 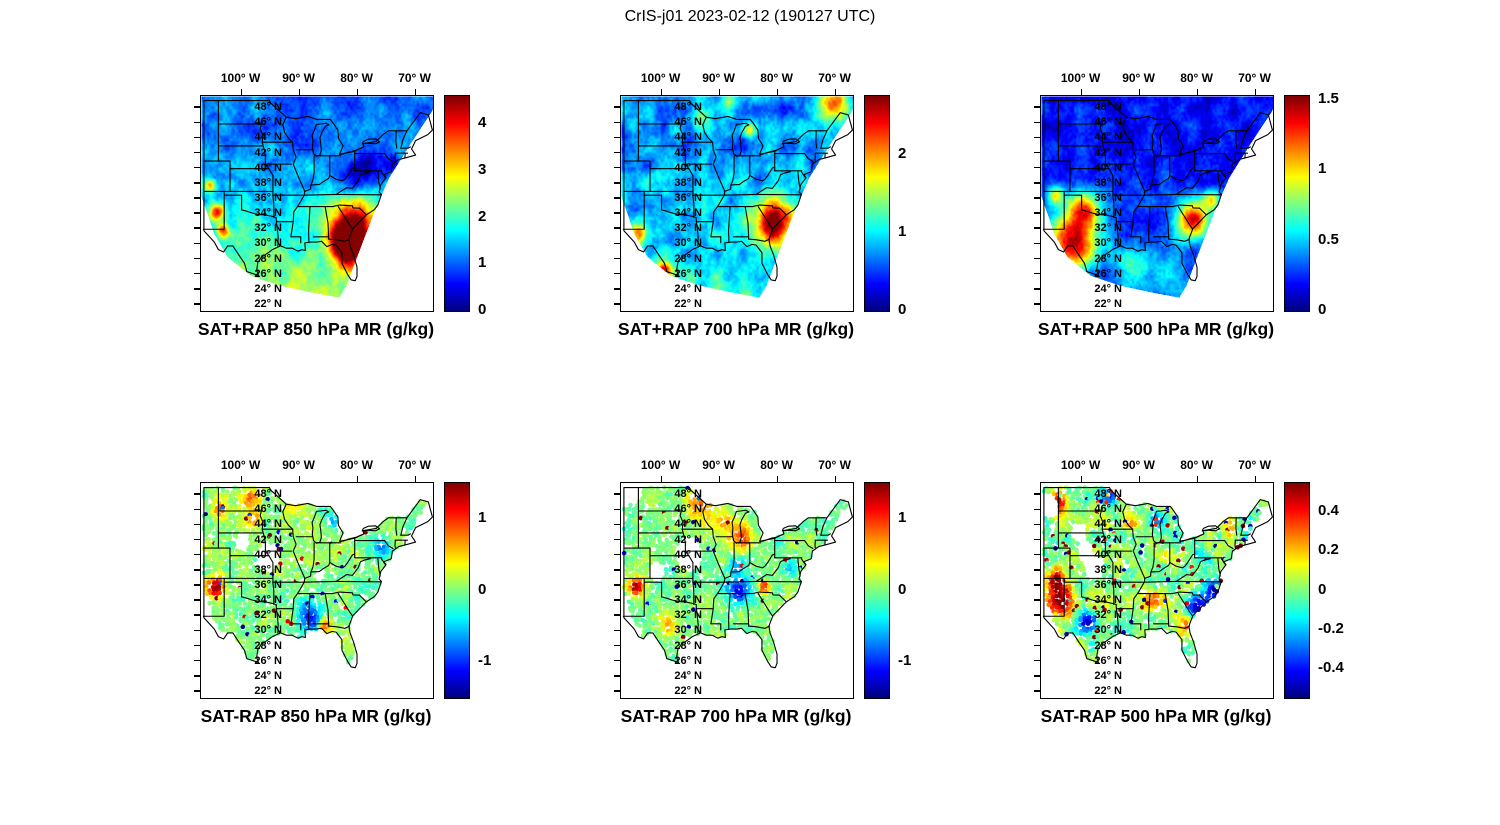 I want to click on y-tick-label: 36° N, so click(x=688, y=197).